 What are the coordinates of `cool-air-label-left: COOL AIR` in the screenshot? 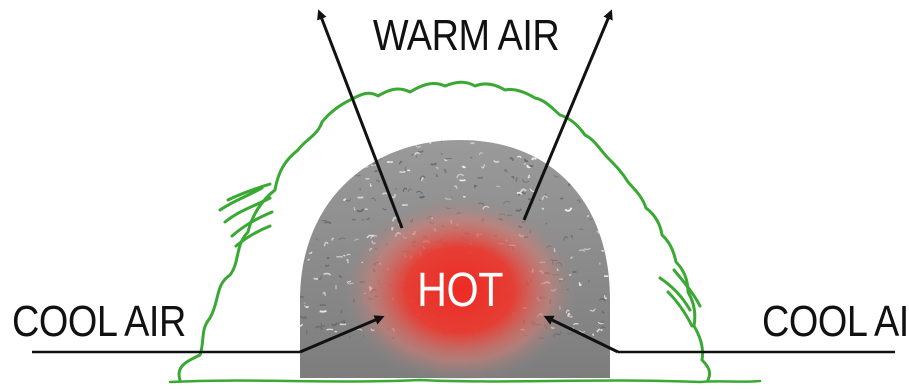 It's located at (99, 320).